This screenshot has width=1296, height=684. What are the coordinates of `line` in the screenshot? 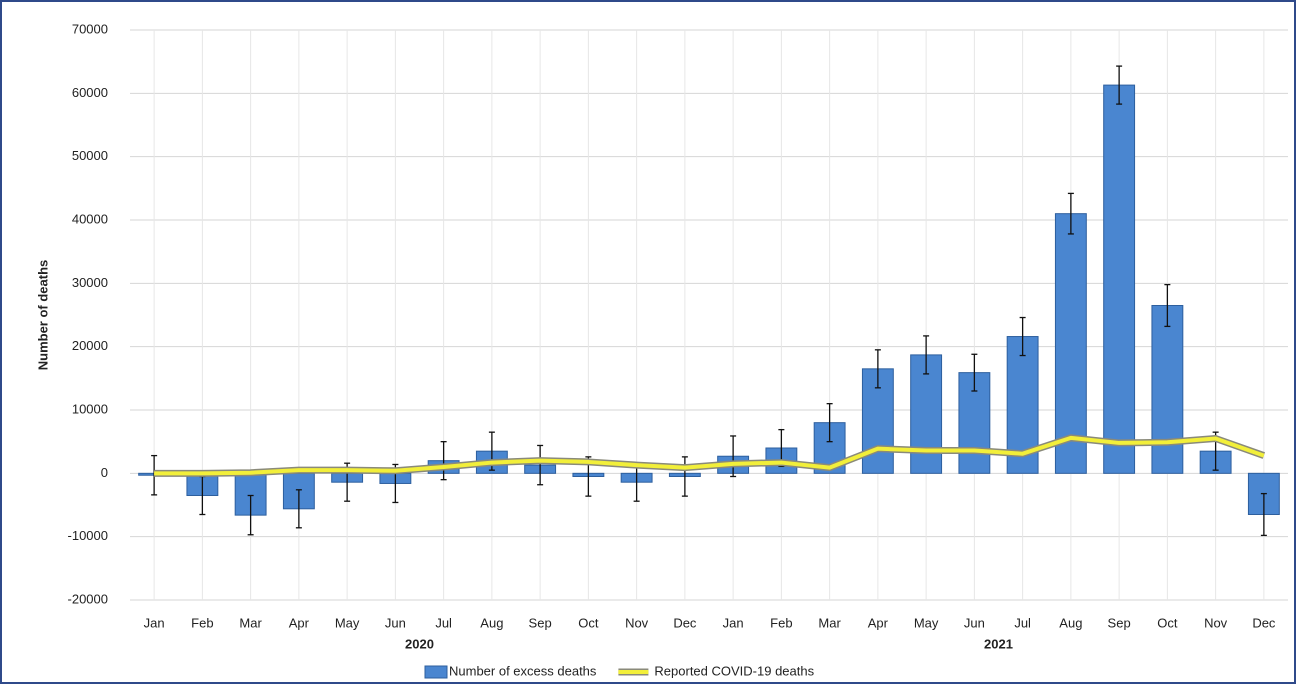 It's located at (709, 455).